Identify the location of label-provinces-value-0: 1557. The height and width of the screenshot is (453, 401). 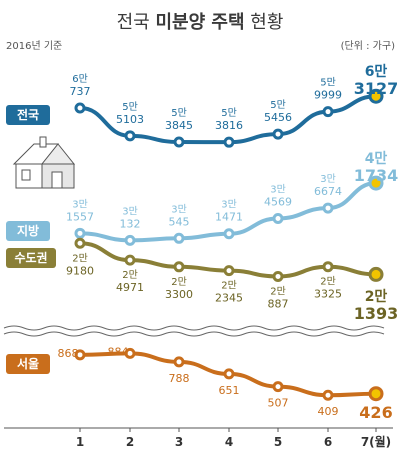
(80, 216).